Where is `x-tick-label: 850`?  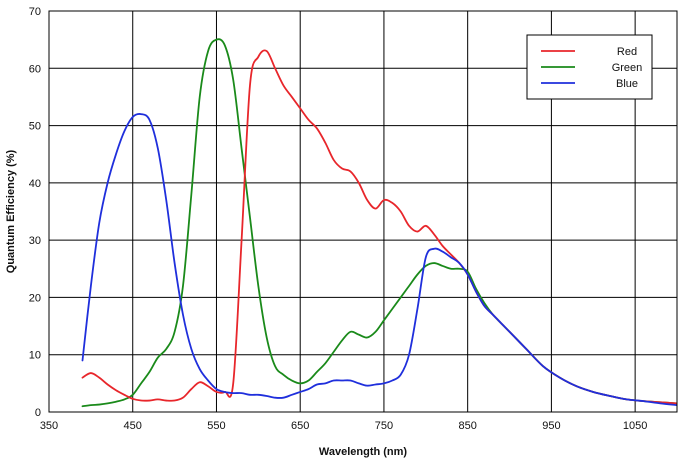 x-tick-label: 850 is located at coordinates (467, 426).